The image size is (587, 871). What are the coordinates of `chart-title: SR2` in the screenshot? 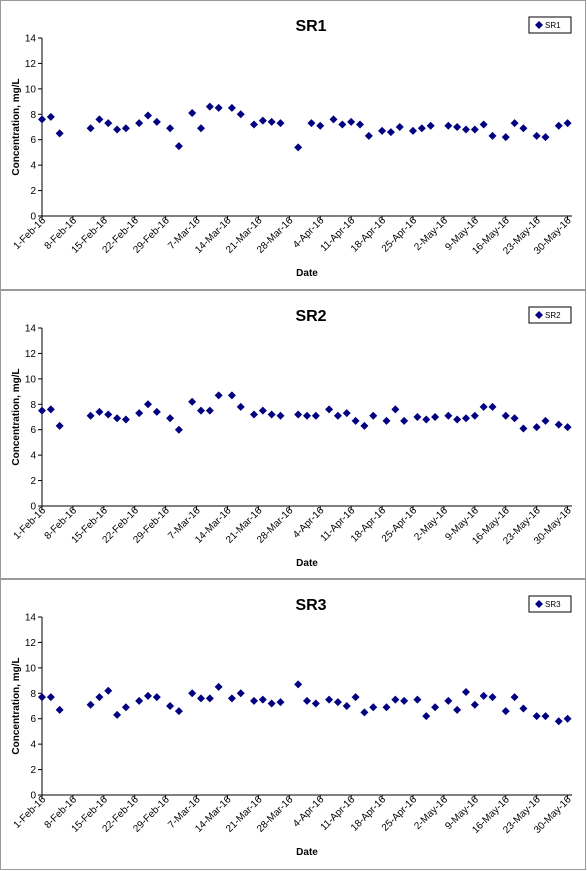 It's located at (310, 316).